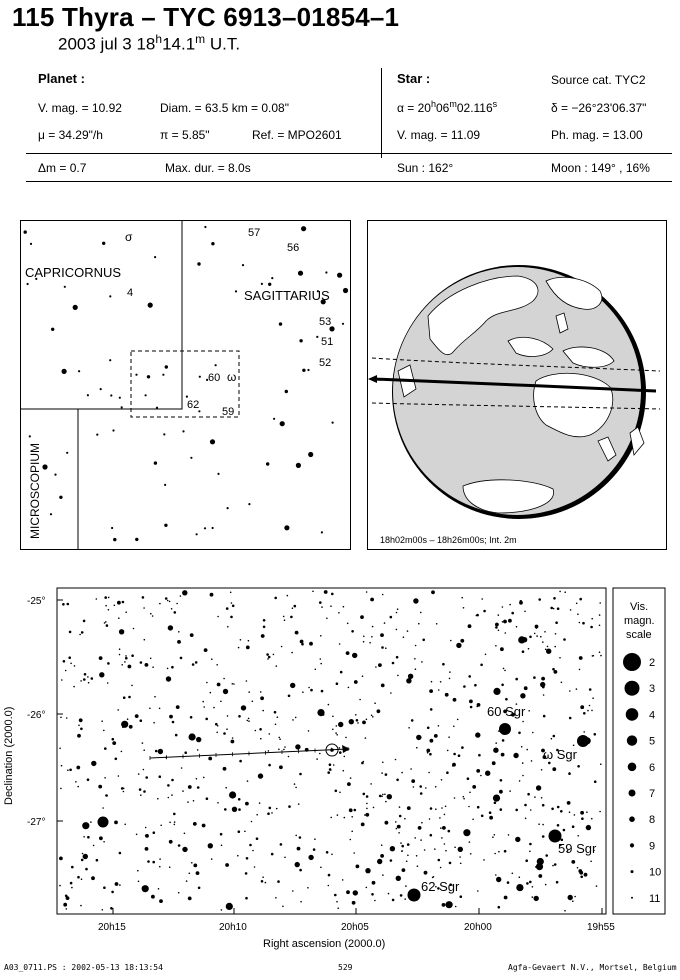  I want to click on ra-min: 06, so click(442, 108).